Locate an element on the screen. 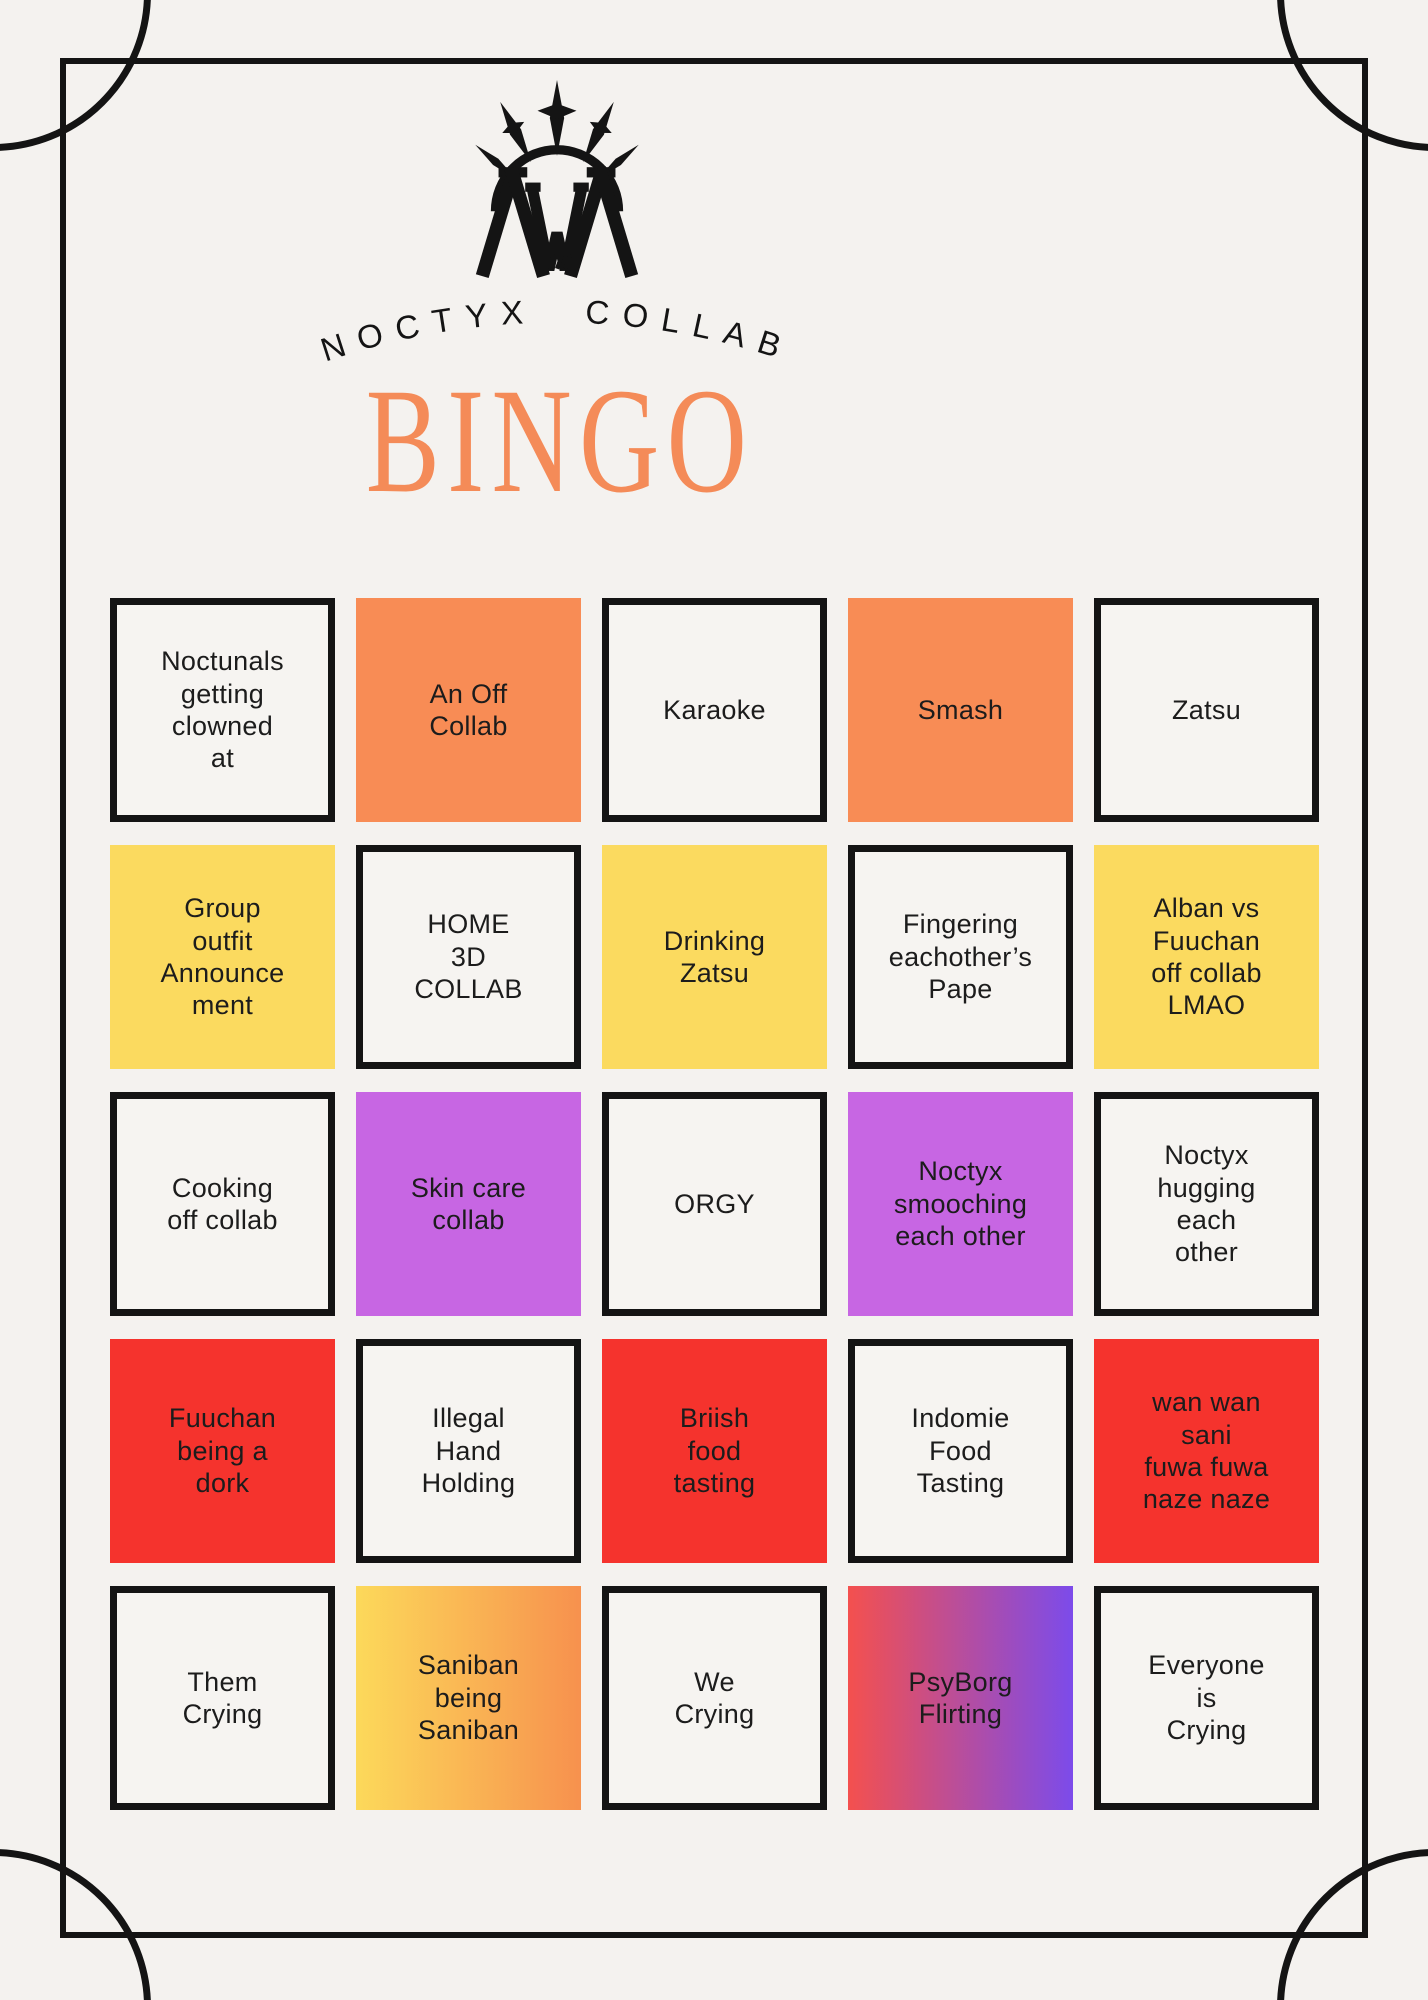 The height and width of the screenshot is (2000, 1428). noctyx-logo-icon is located at coordinates (557, 179).